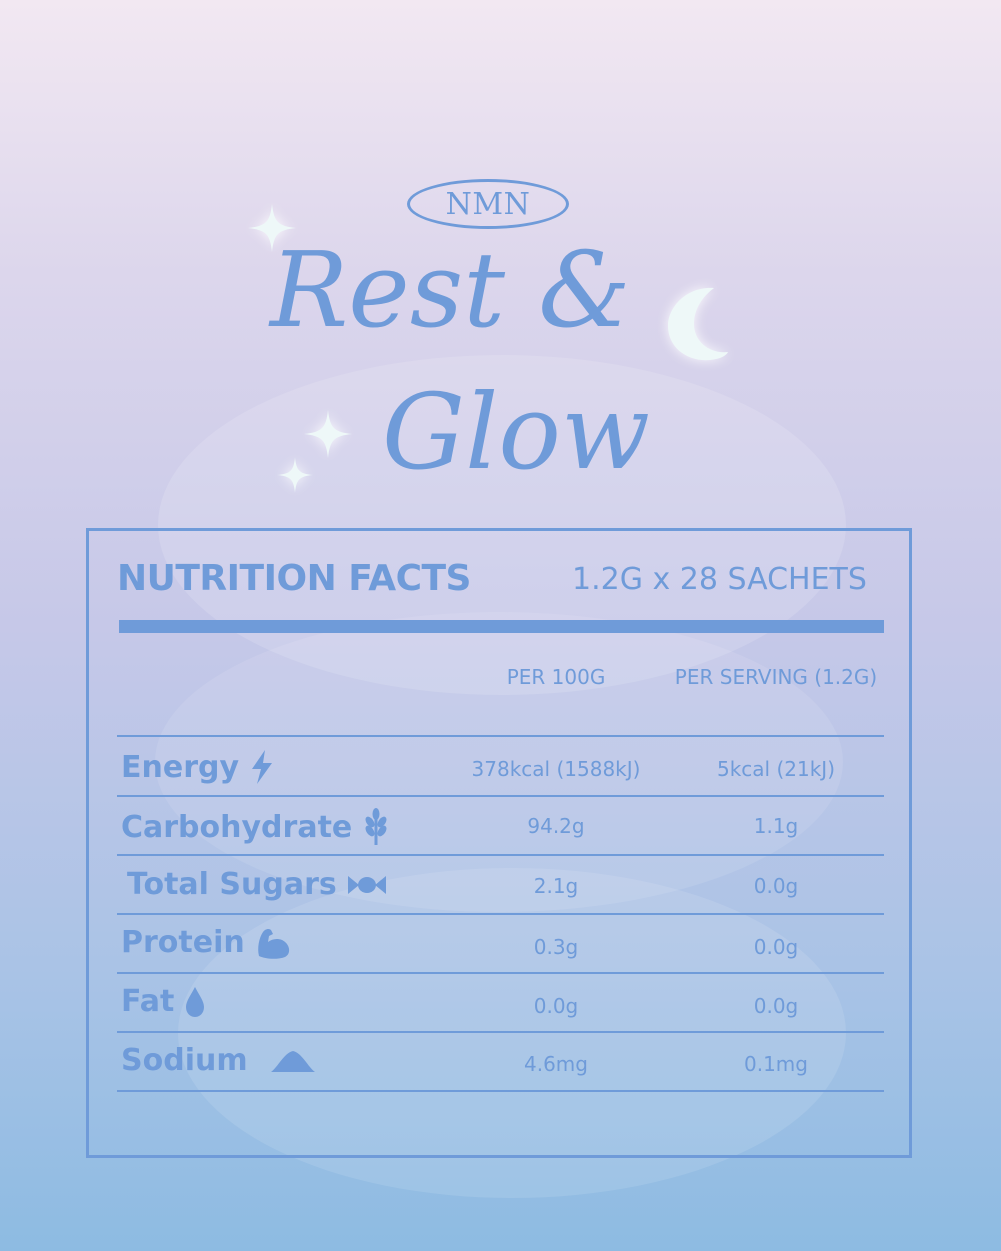 Image resolution: width=1001 pixels, height=1251 pixels. Describe the element at coordinates (237, 827) in the screenshot. I see `nutrient-label: Carbohydrate` at that location.